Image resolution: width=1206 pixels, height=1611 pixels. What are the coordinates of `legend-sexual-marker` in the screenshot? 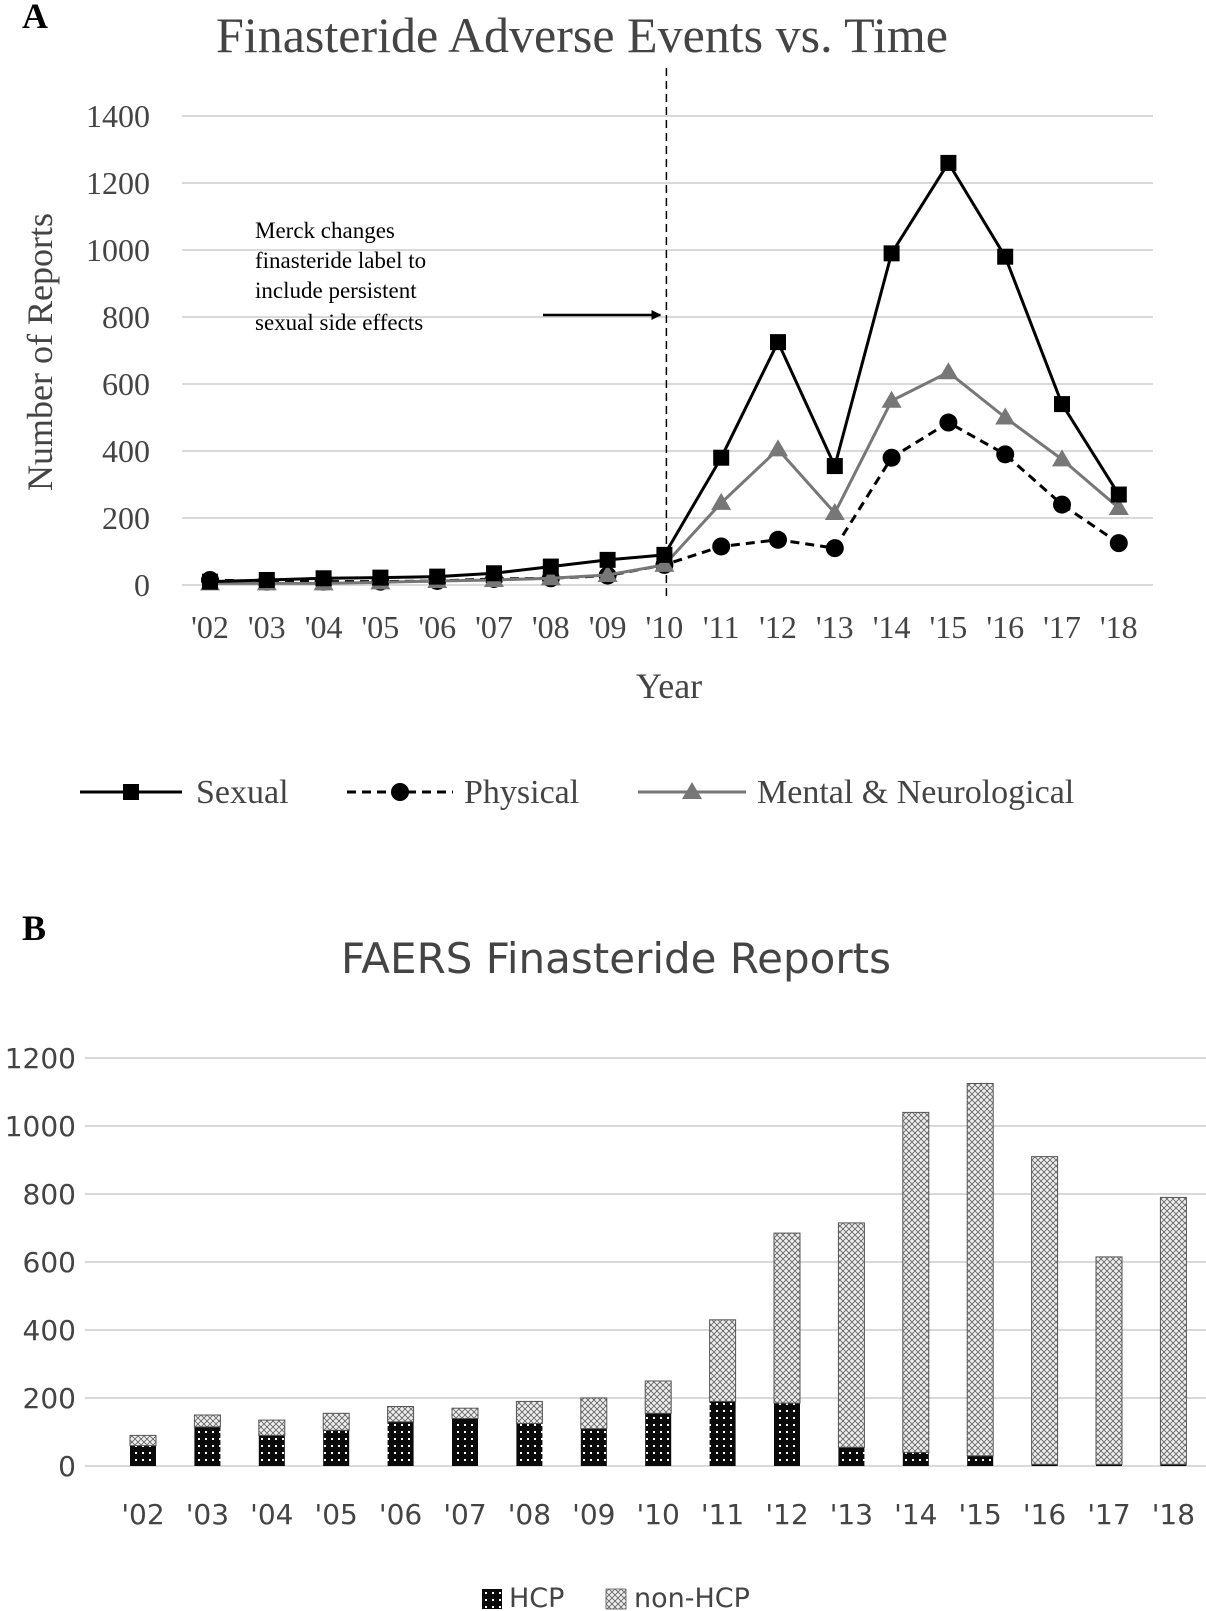 It's located at (131, 792).